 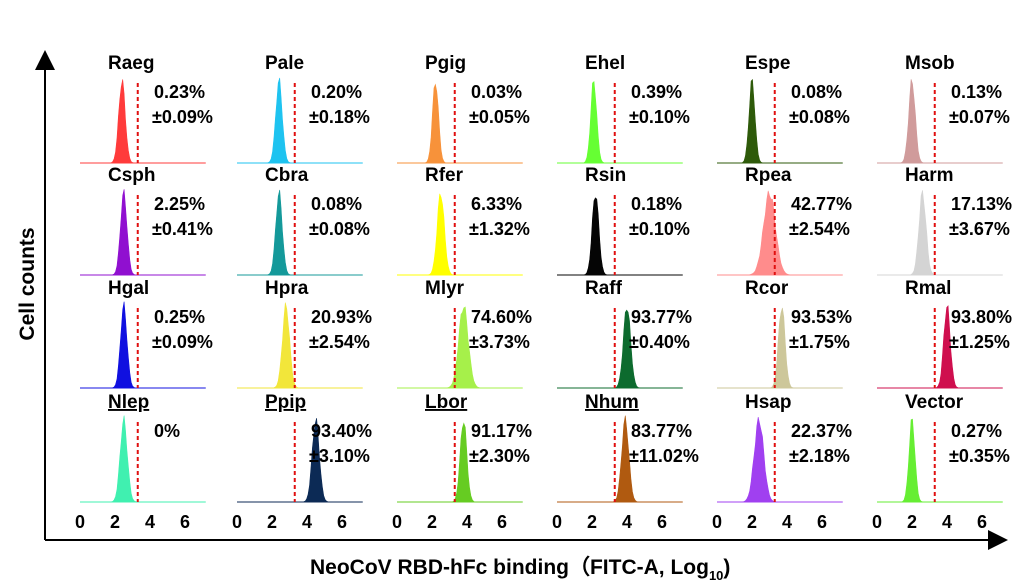 What do you see at coordinates (499, 117) in the screenshot?
I see `panel-sd-pgig: ±0.05%` at bounding box center [499, 117].